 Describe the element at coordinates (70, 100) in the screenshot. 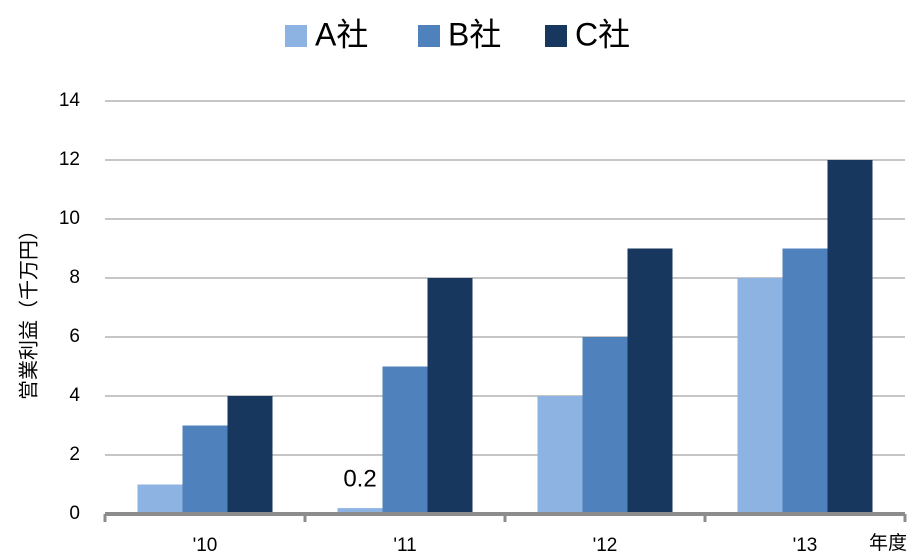

I see `y-tick-label: 14` at that location.